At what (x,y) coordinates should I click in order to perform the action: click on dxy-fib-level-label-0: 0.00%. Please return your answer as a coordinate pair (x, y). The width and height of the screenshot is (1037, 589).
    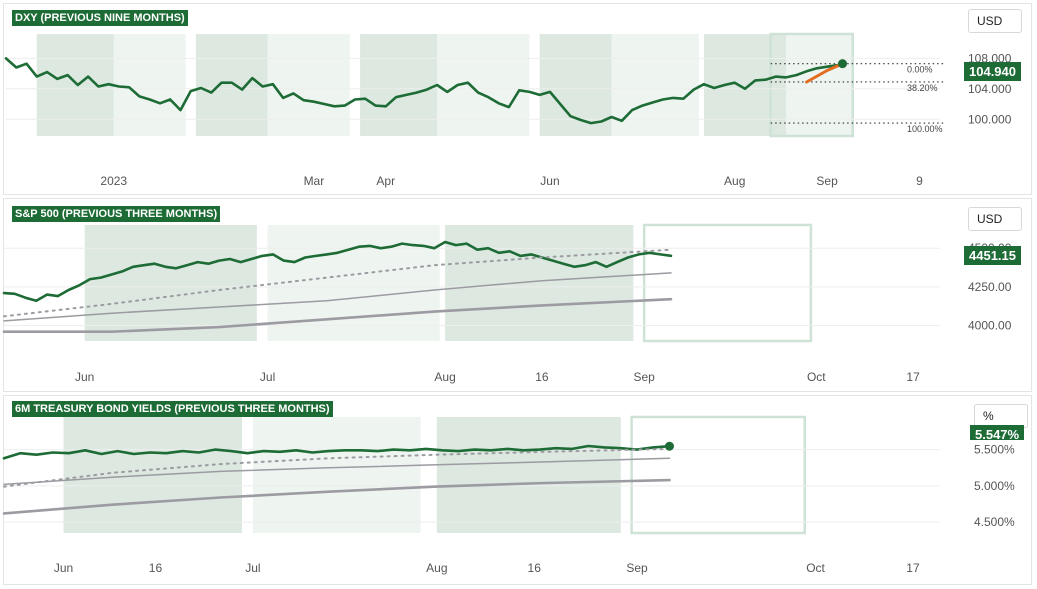
    Looking at the image, I should click on (920, 70).